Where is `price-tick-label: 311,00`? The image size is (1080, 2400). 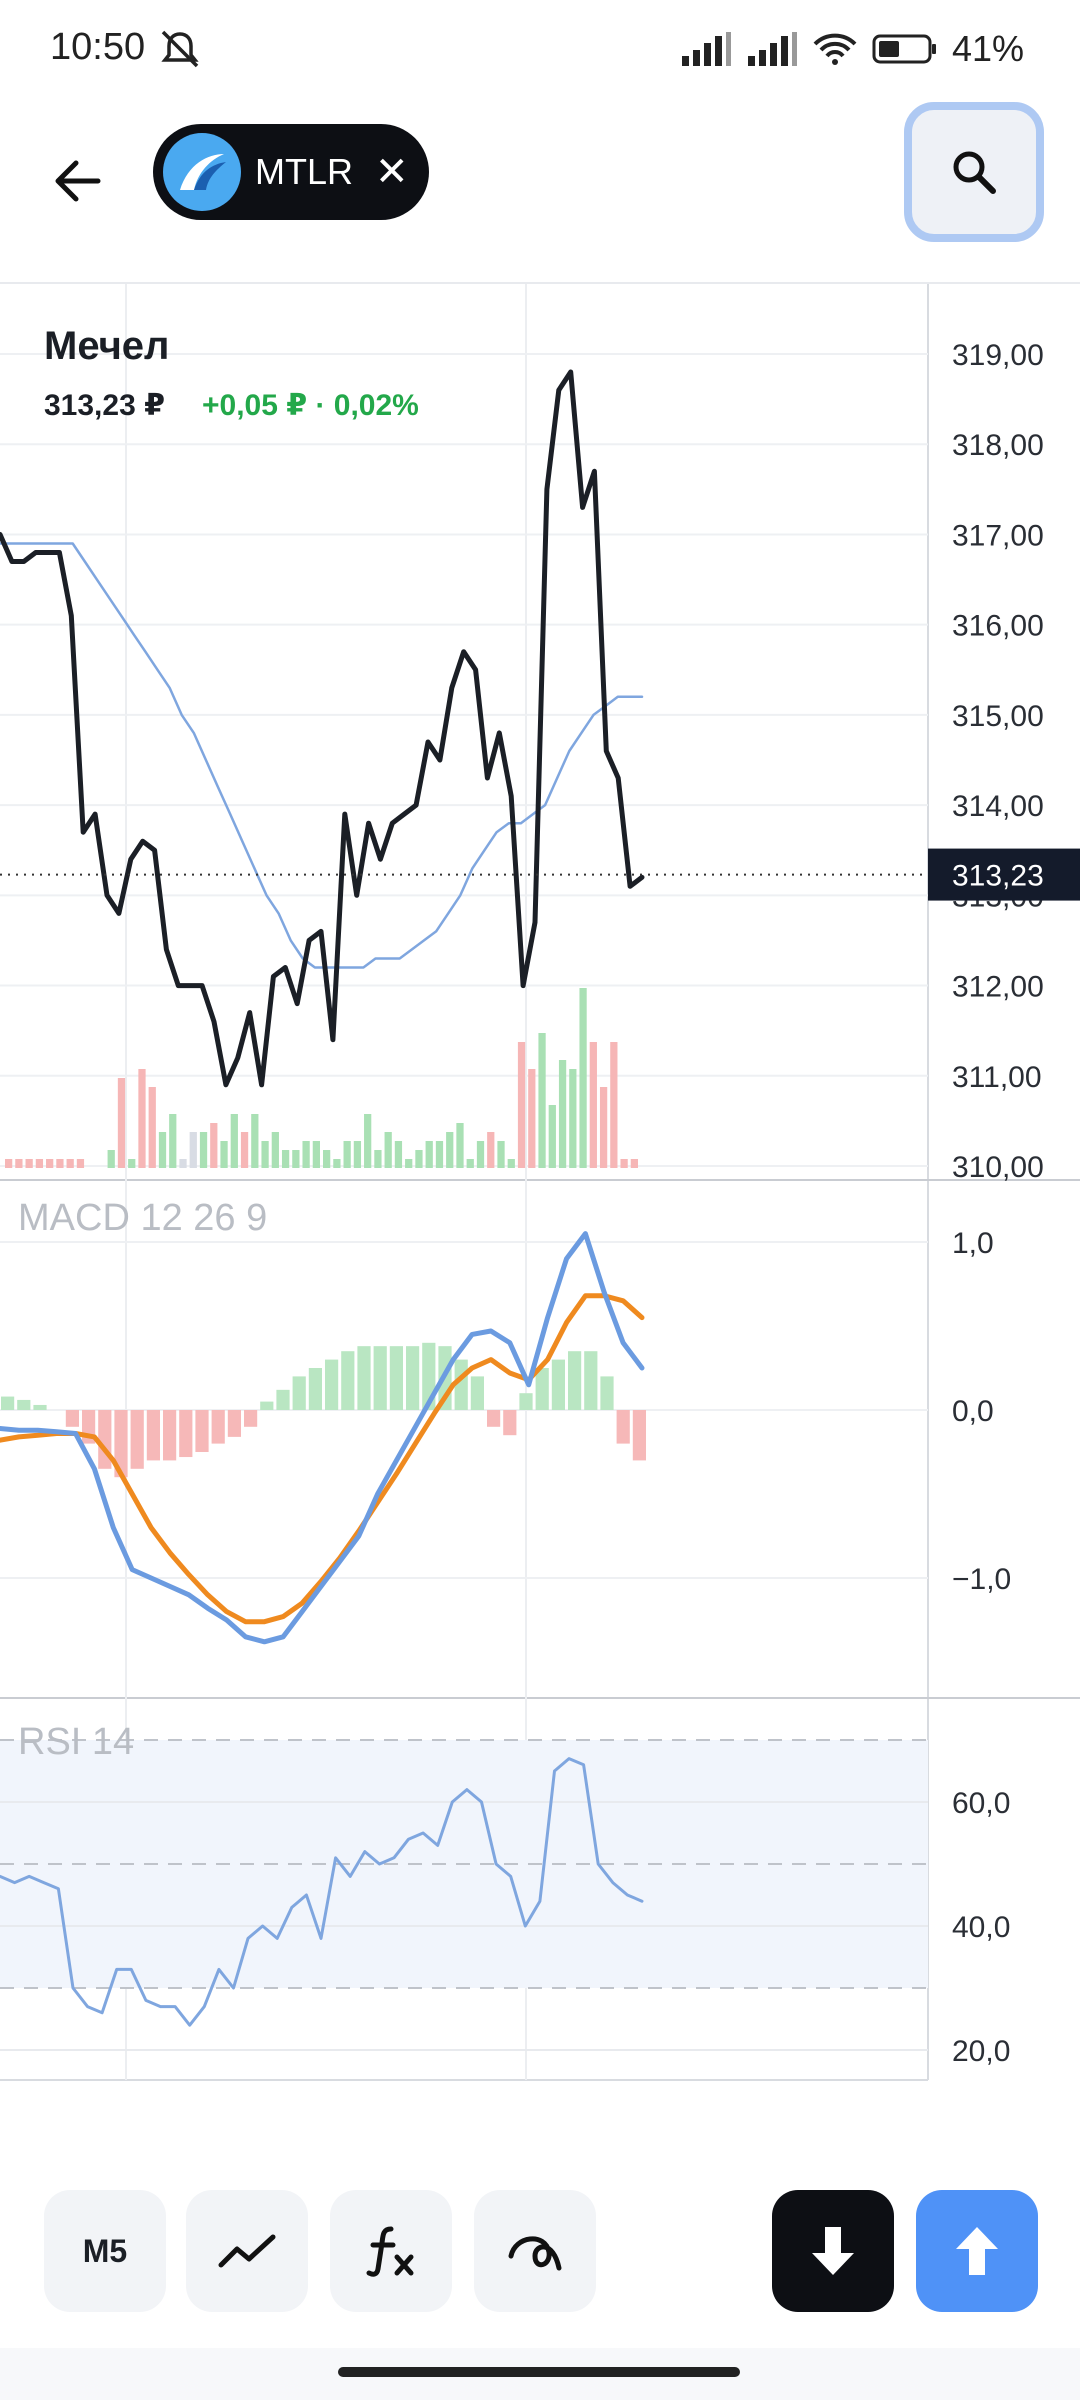
price-tick-label: 311,00 is located at coordinates (997, 1077).